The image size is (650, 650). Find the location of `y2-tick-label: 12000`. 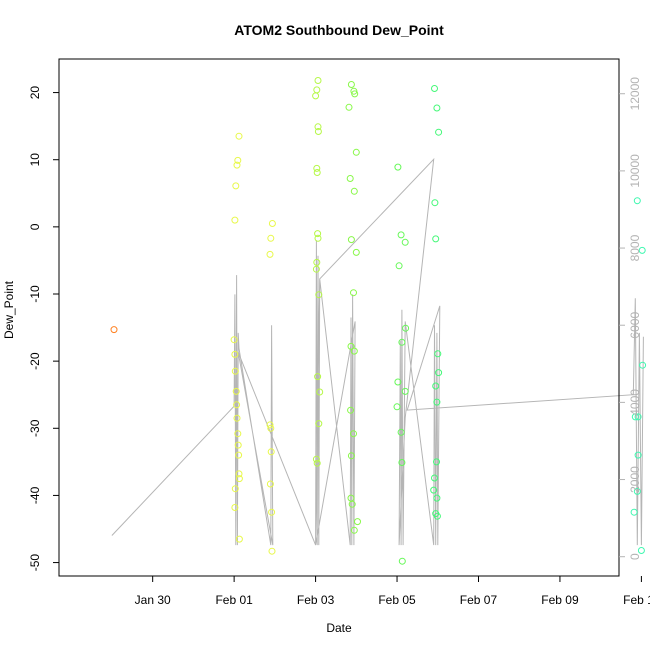

y2-tick-label: 12000 is located at coordinates (635, 94).